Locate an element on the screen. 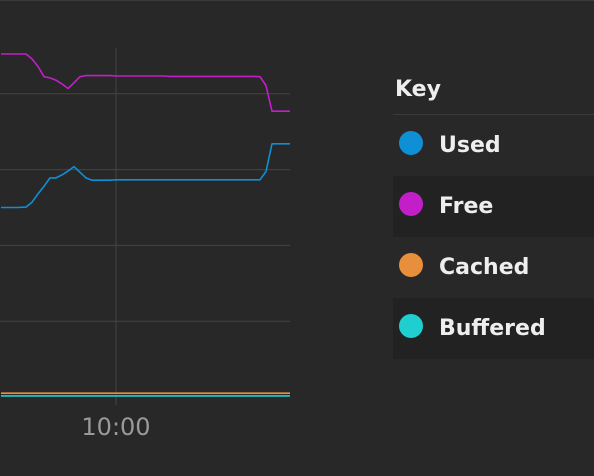  legend-item-buffered: Buffered is located at coordinates (493, 328).